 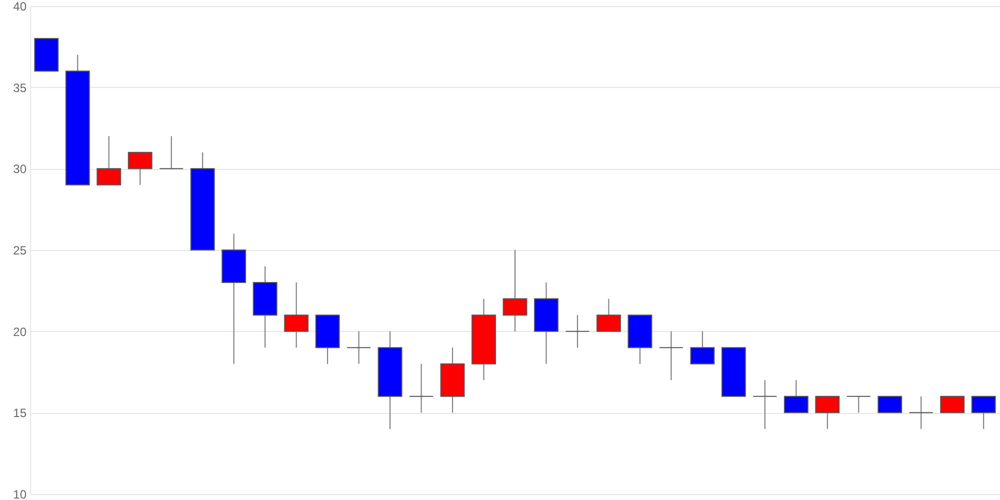 What do you see at coordinates (20, 87) in the screenshot?
I see `y-tick-label: 35` at bounding box center [20, 87].